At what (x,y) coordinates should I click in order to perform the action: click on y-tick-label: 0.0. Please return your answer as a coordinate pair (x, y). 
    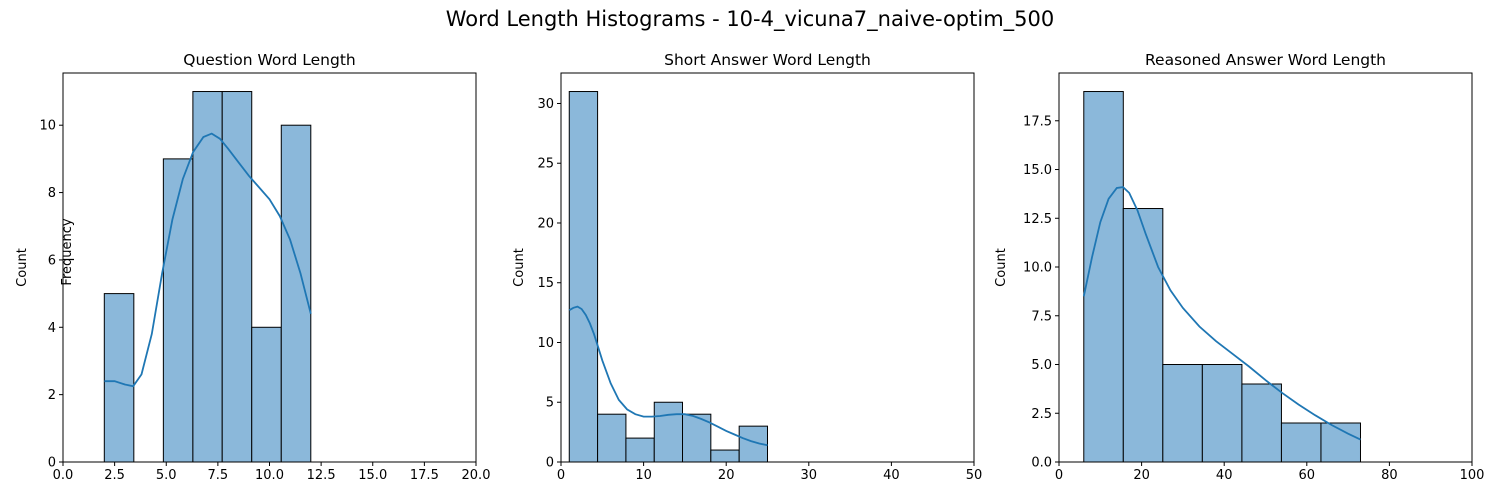
    Looking at the image, I should click on (1041, 463).